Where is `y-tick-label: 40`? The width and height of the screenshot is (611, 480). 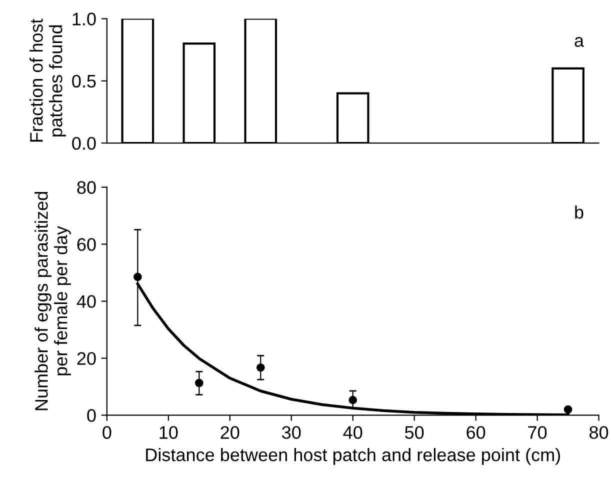 y-tick-label: 40 is located at coordinates (86, 301).